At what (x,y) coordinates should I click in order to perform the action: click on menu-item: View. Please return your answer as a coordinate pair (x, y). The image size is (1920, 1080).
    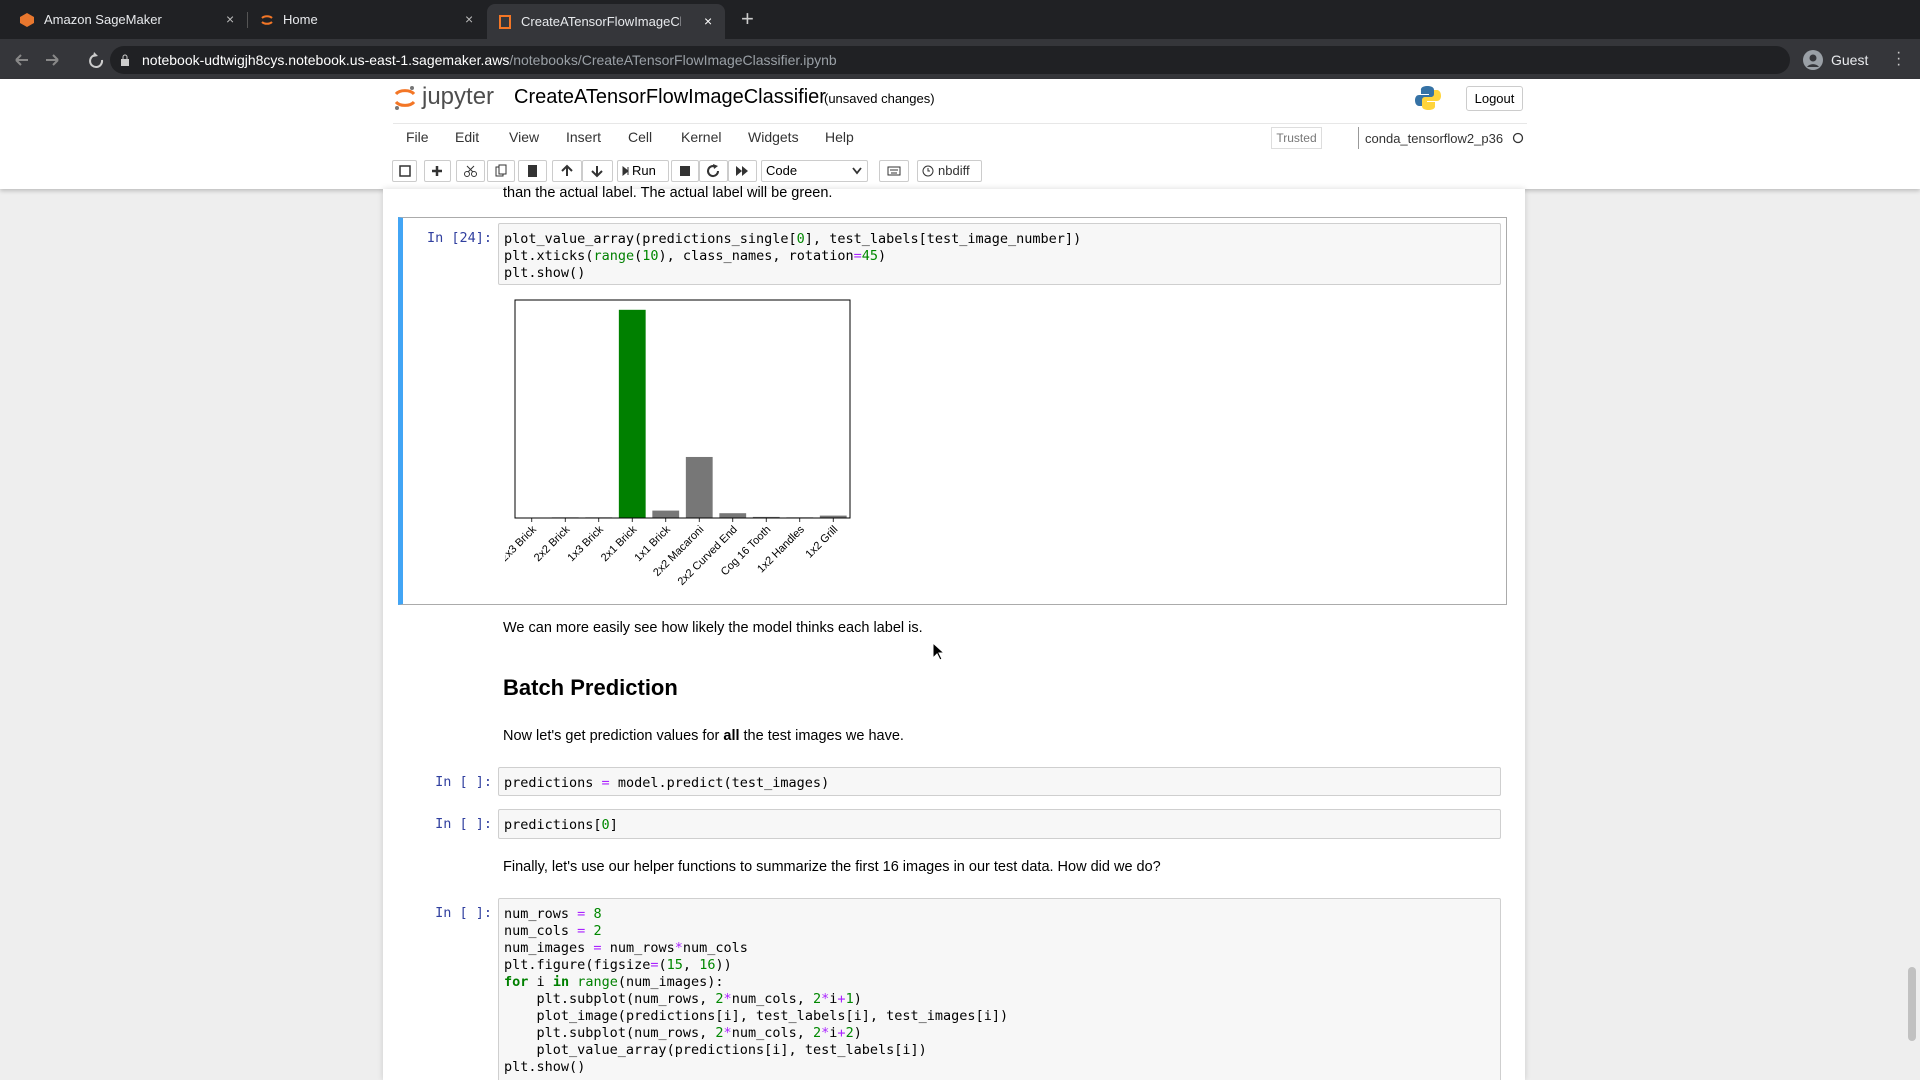
    Looking at the image, I should click on (524, 137).